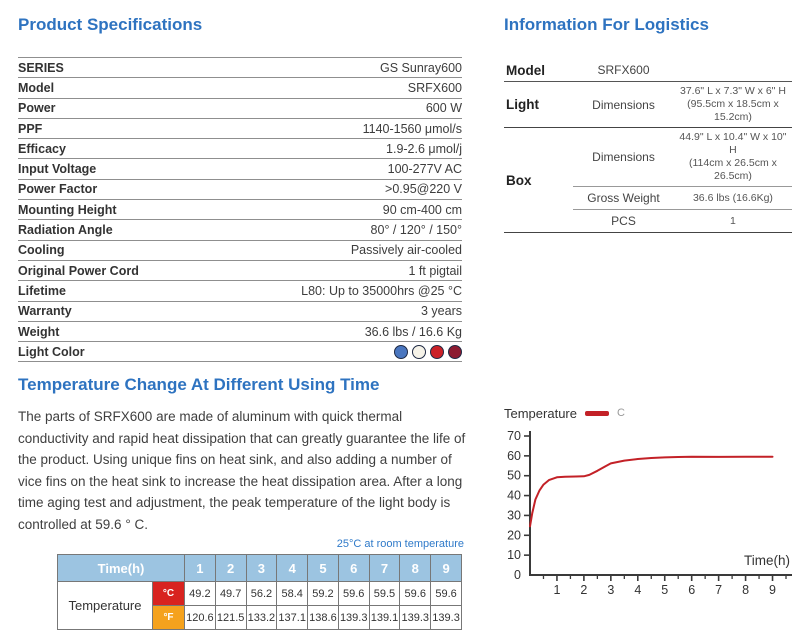  Describe the element at coordinates (323, 593) in the screenshot. I see `temperature-value-cell: 59.2` at that location.